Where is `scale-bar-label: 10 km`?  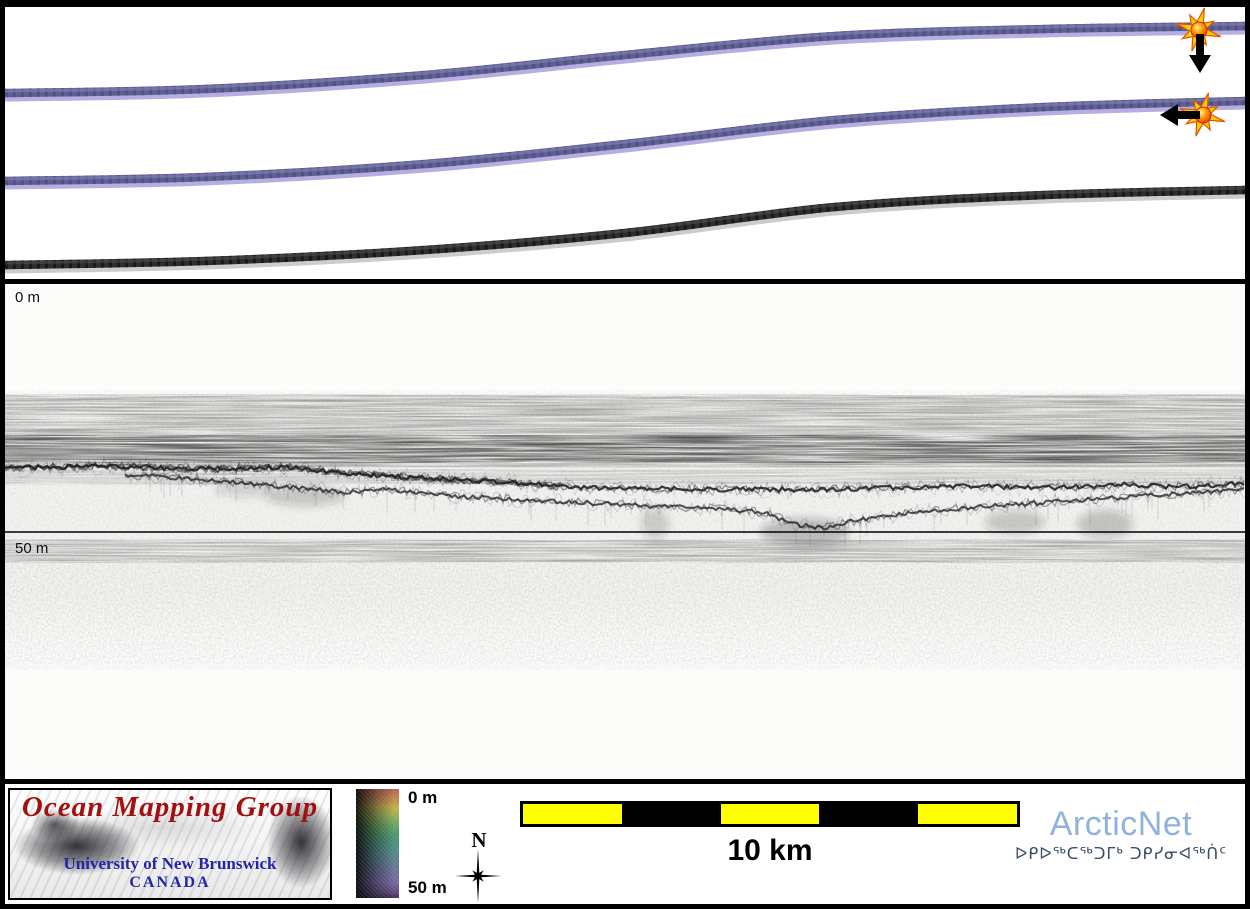 scale-bar-label: 10 km is located at coordinates (770, 850).